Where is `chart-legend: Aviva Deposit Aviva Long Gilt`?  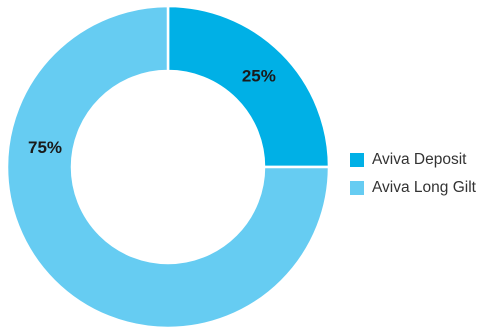
chart-legend: Aviva Deposit Aviva Long Gilt is located at coordinates (413, 174).